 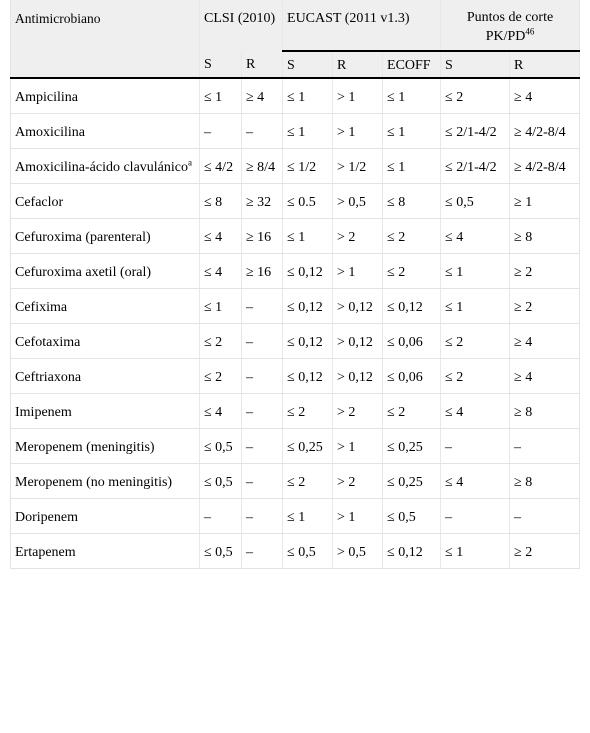 I want to click on cell-antimicrobial: Ertapenem, so click(x=105, y=551).